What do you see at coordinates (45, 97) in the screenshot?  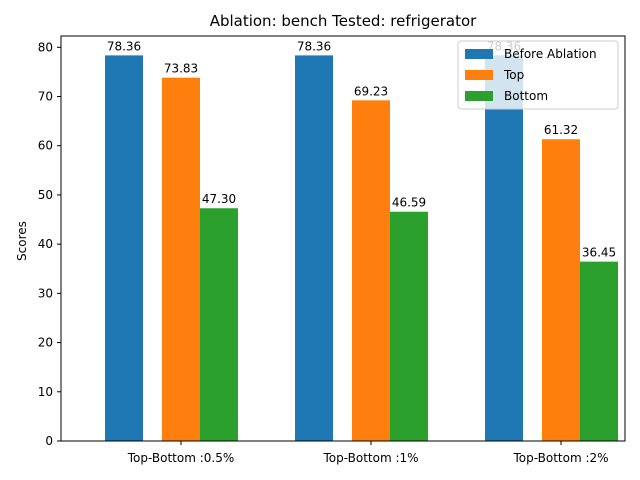 I see `y-tick-label-7: 70` at bounding box center [45, 97].